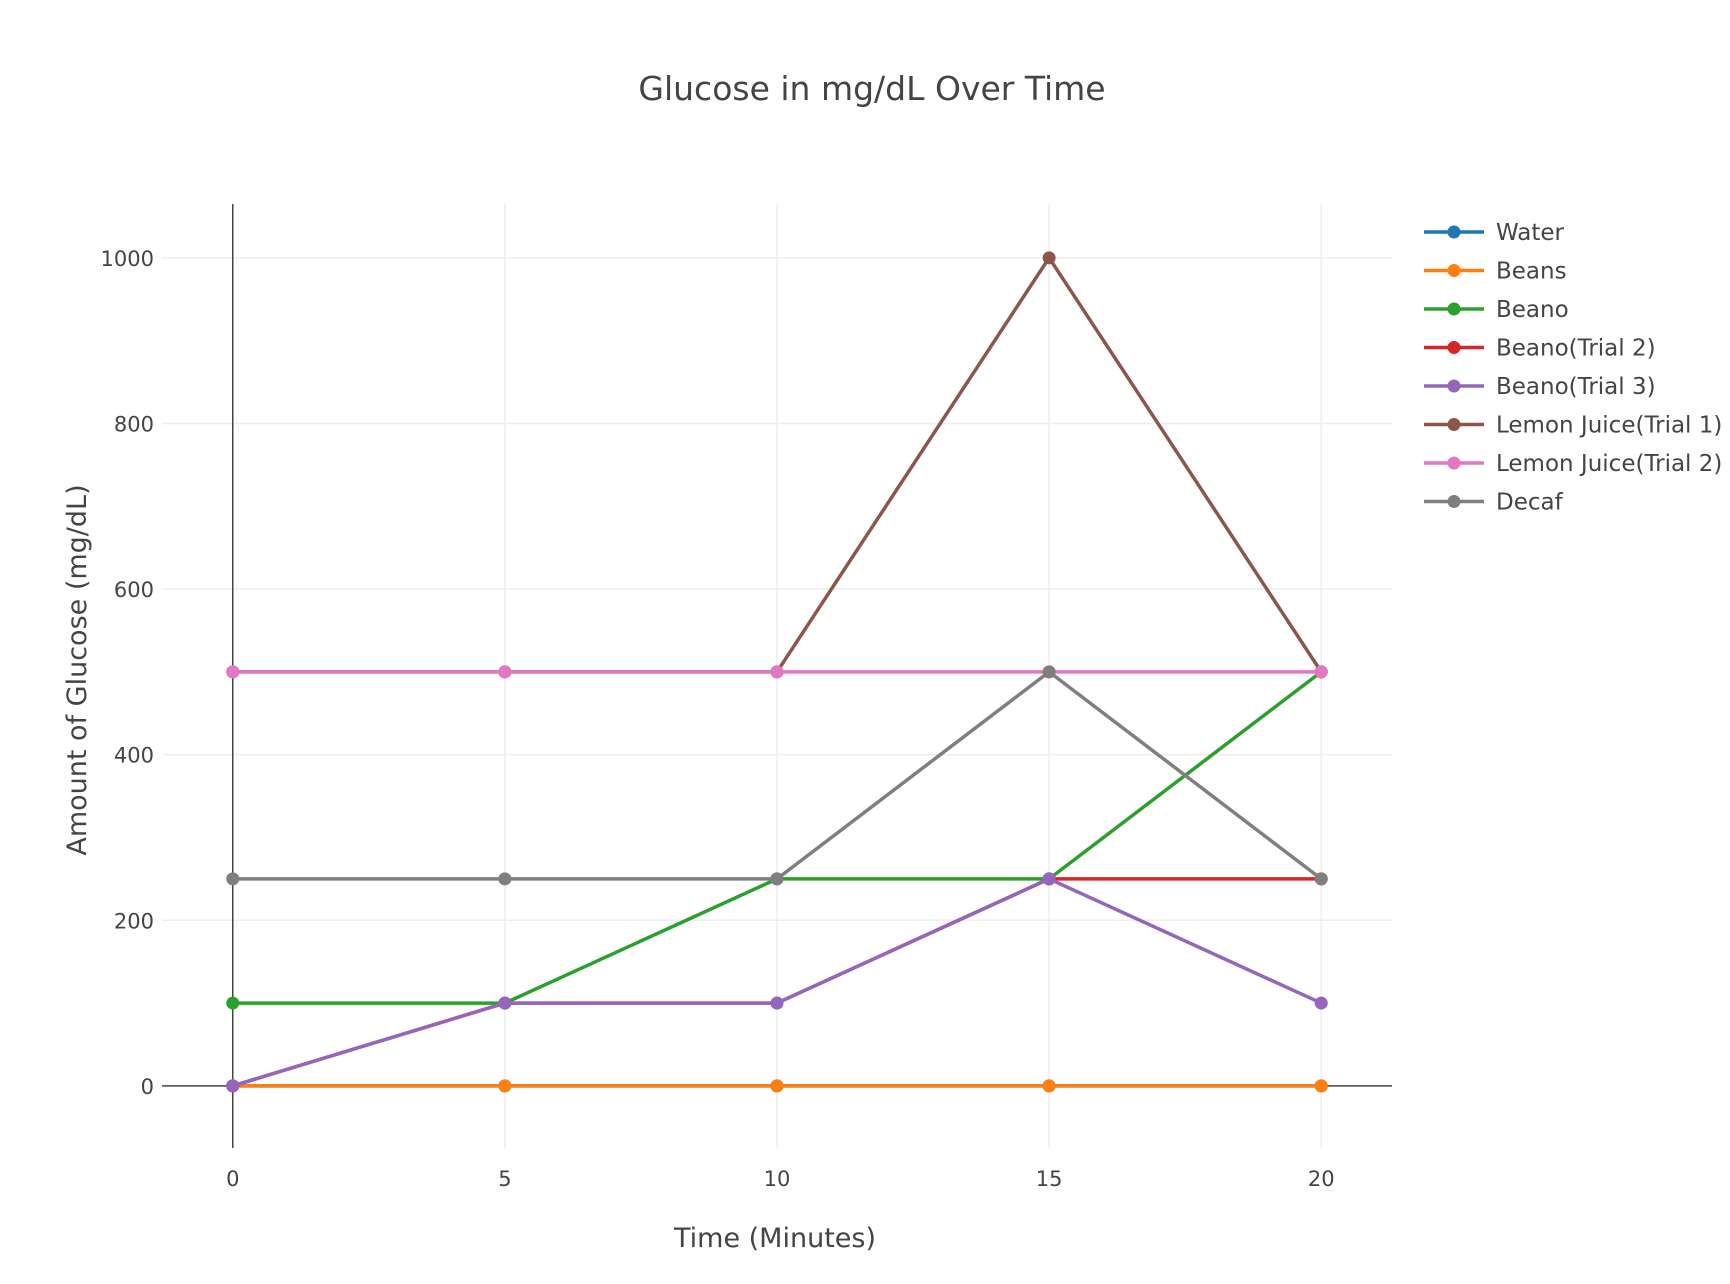 The height and width of the screenshot is (1284, 1730). I want to click on legend-item-beans: Beans, so click(1495, 272).